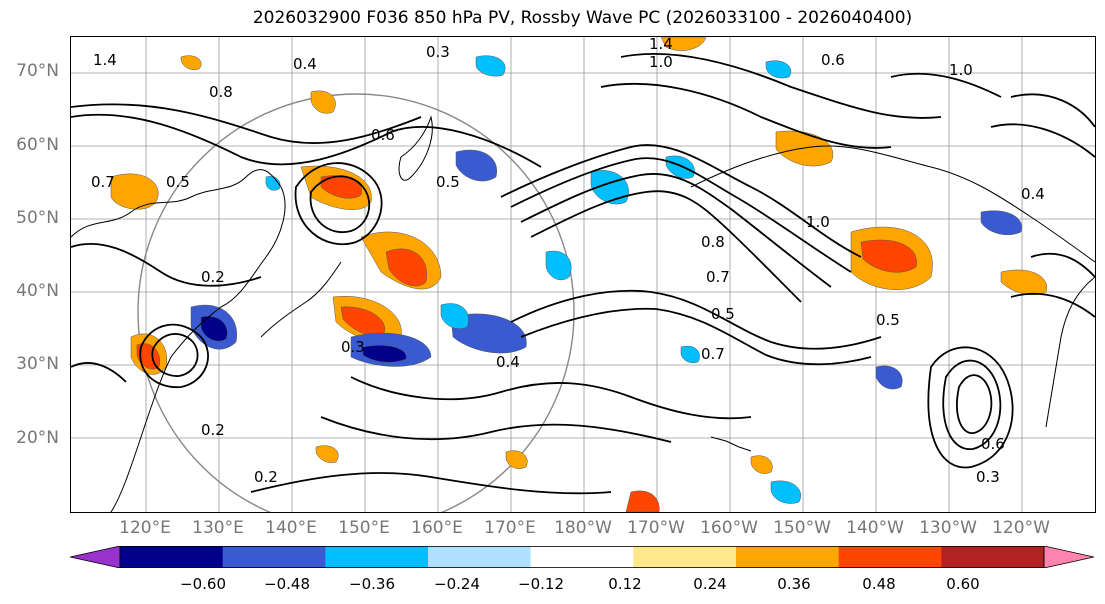  Describe the element at coordinates (710, 584) in the screenshot. I see `colorbar-tick-label: 0.24` at that location.